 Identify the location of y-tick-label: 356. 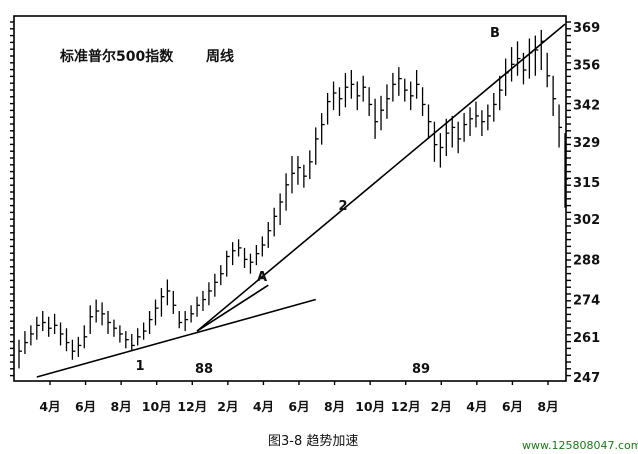
(586, 65).